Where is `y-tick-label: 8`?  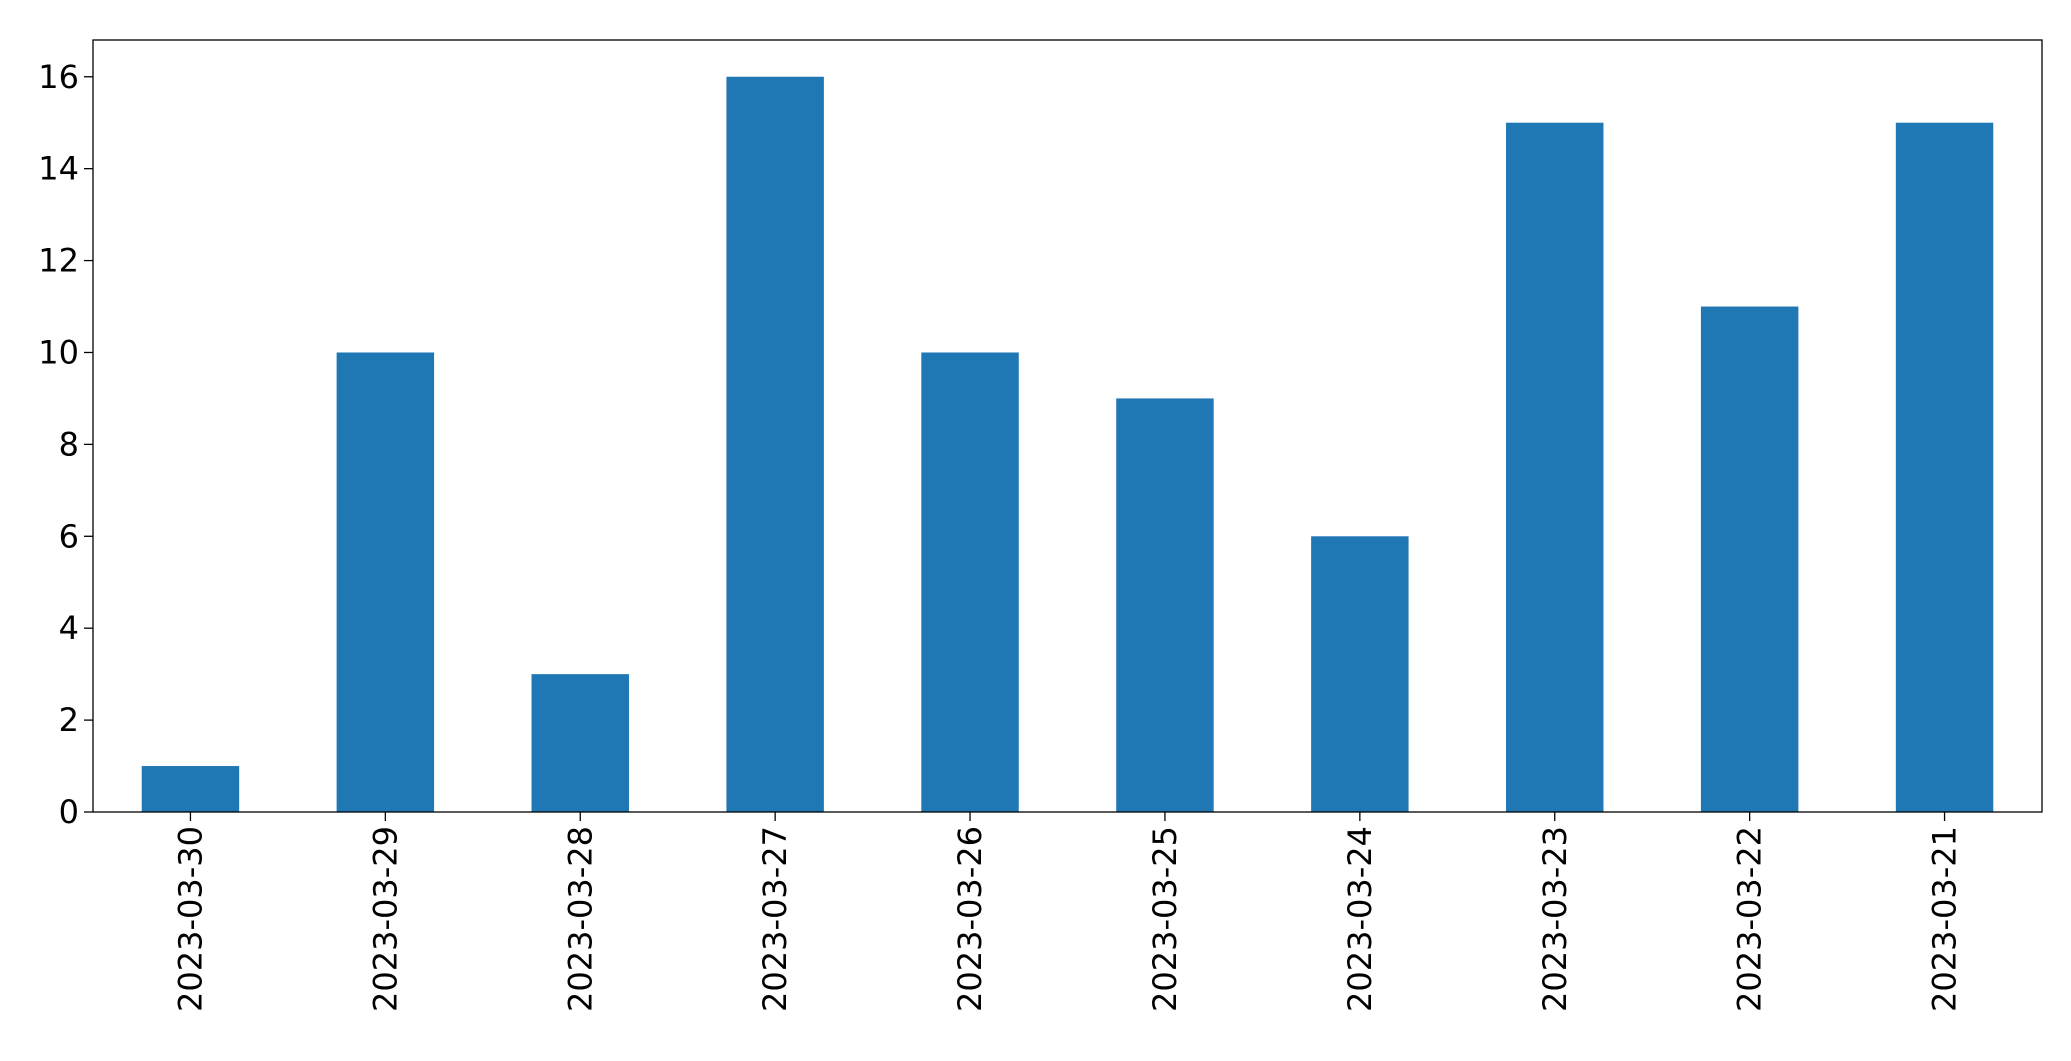 y-tick-label: 8 is located at coordinates (69, 444).